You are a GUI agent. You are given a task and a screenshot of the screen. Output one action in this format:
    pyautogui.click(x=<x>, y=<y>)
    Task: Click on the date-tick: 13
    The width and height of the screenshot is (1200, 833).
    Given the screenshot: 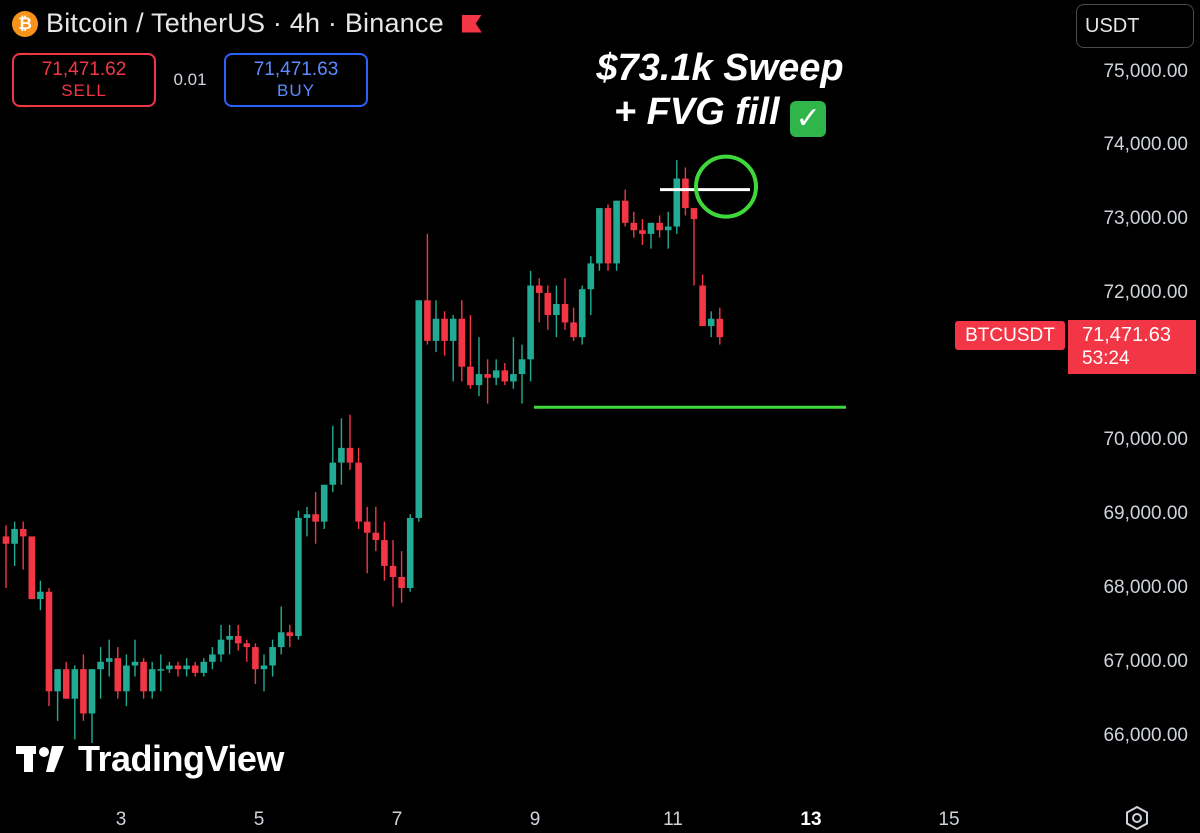 What is the action you would take?
    pyautogui.click(x=811, y=819)
    